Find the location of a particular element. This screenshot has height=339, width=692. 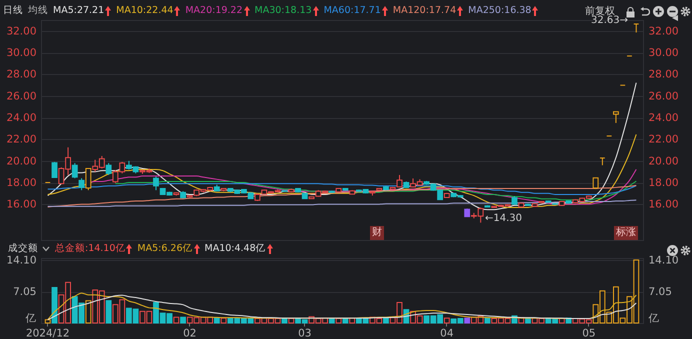

y2-tick-label: 16.00 is located at coordinates (663, 204).